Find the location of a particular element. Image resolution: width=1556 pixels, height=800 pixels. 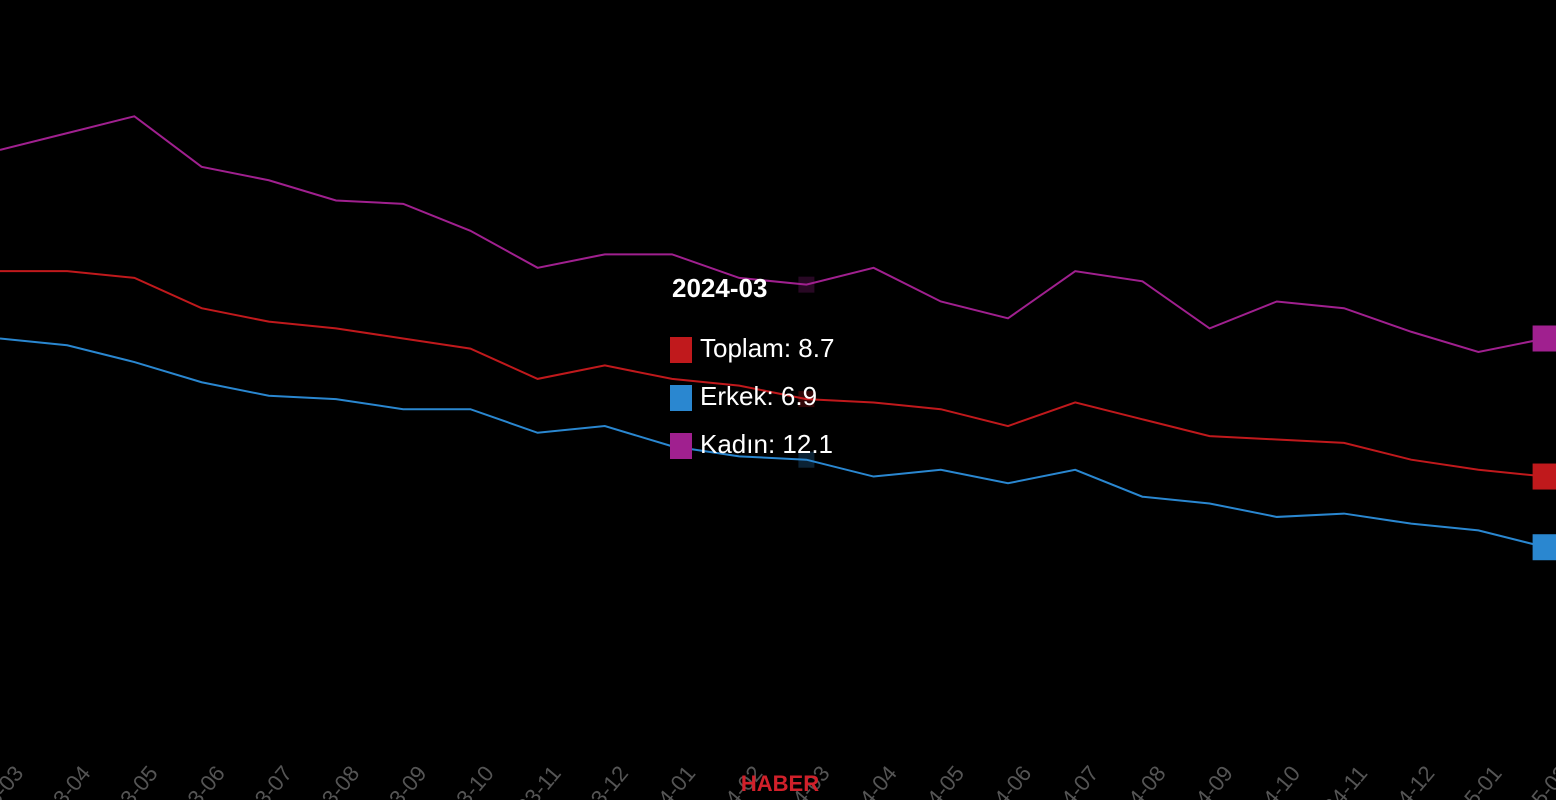

x-tick-label: 2023-06 is located at coordinates (194, 780).